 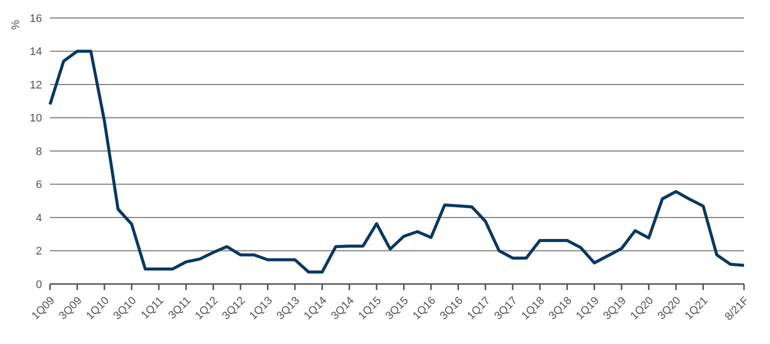 What do you see at coordinates (36, 52) in the screenshot?
I see `y-tick-label: 14` at bounding box center [36, 52].